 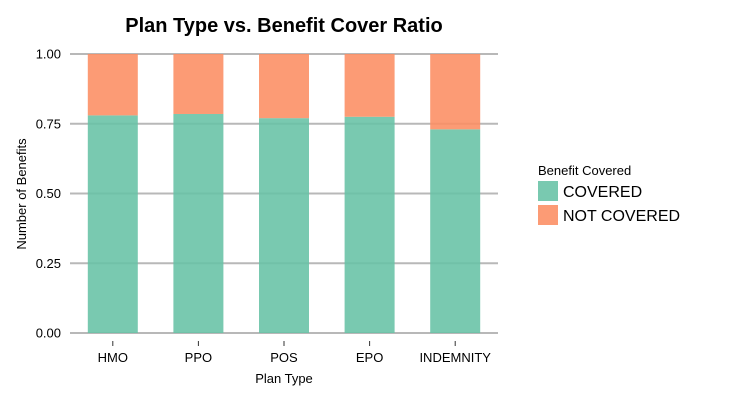 I want to click on y-tick-label: 1.00, so click(x=48, y=54).